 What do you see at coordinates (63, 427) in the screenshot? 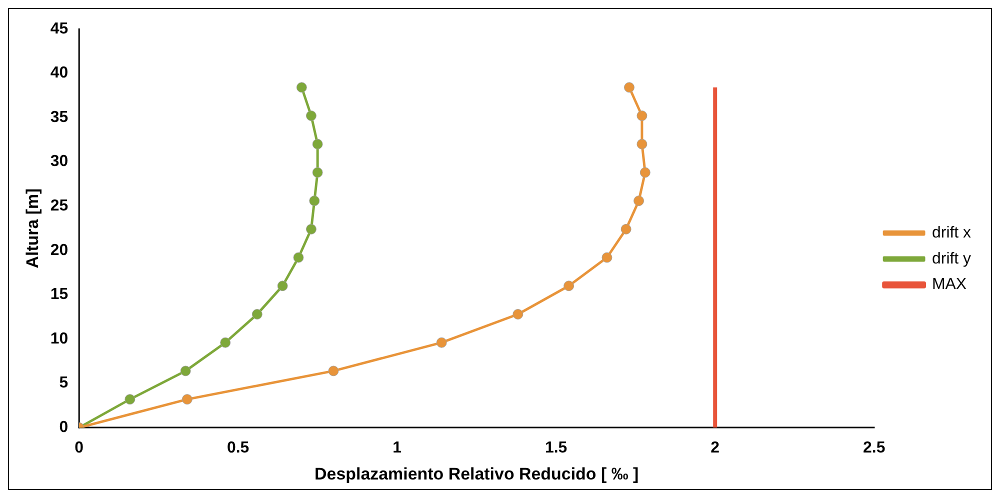
I see `y-tick-label: 0` at bounding box center [63, 427].